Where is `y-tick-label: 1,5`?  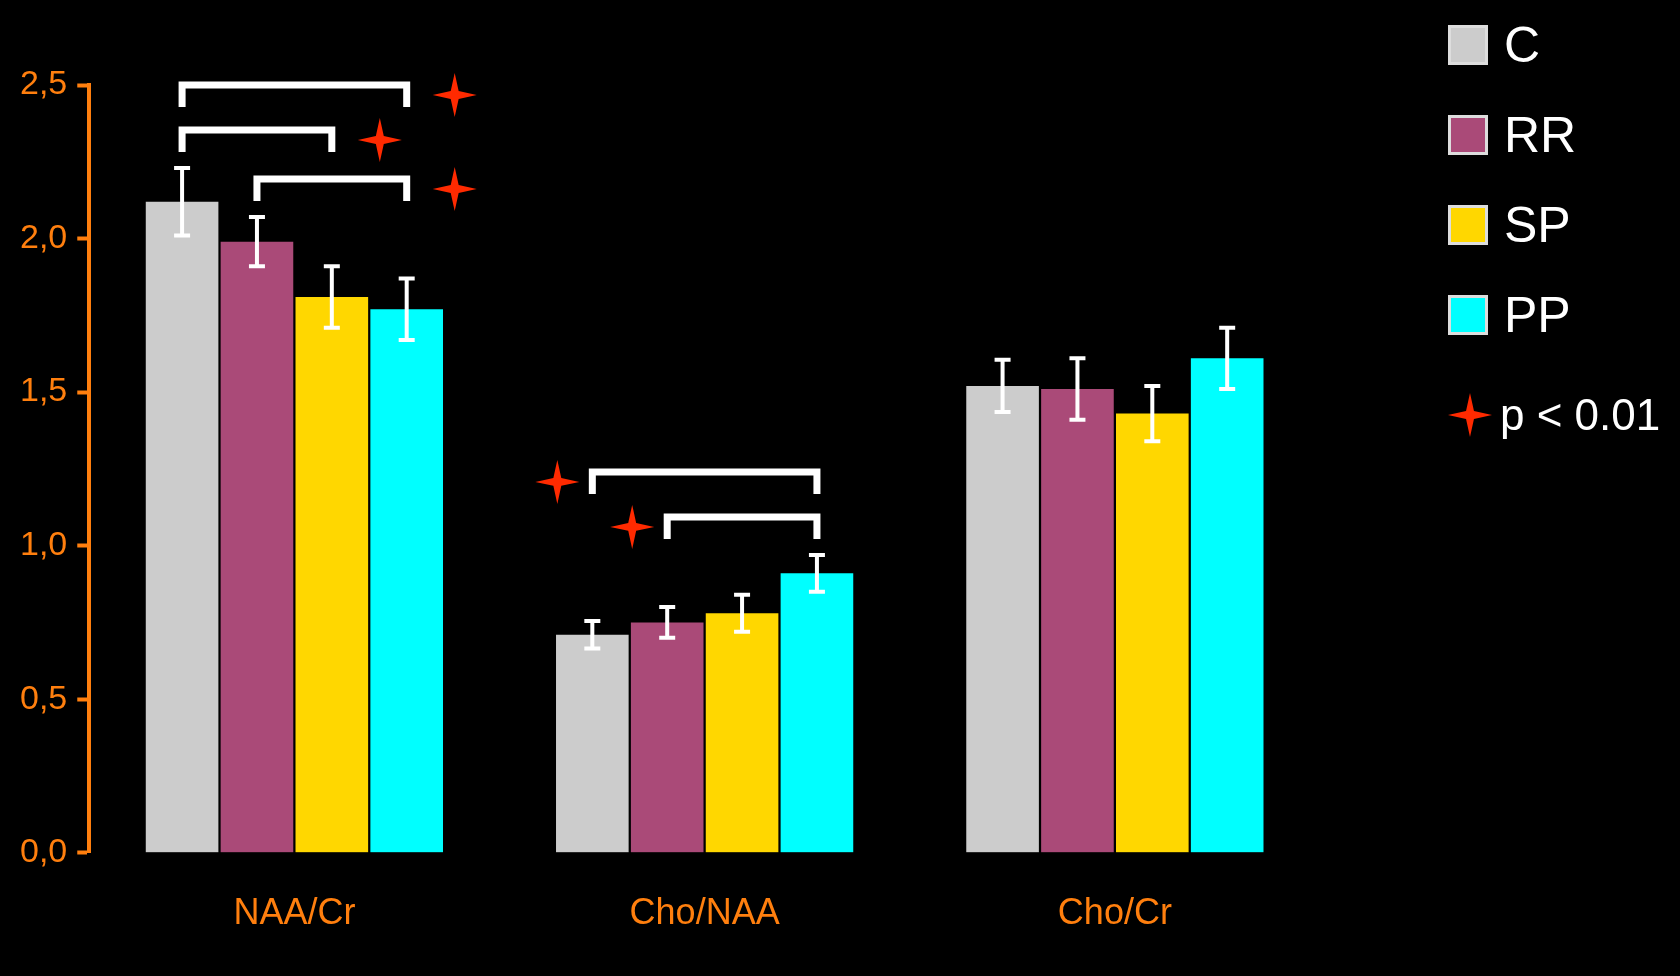
y-tick-label: 1,5 is located at coordinates (44, 389).